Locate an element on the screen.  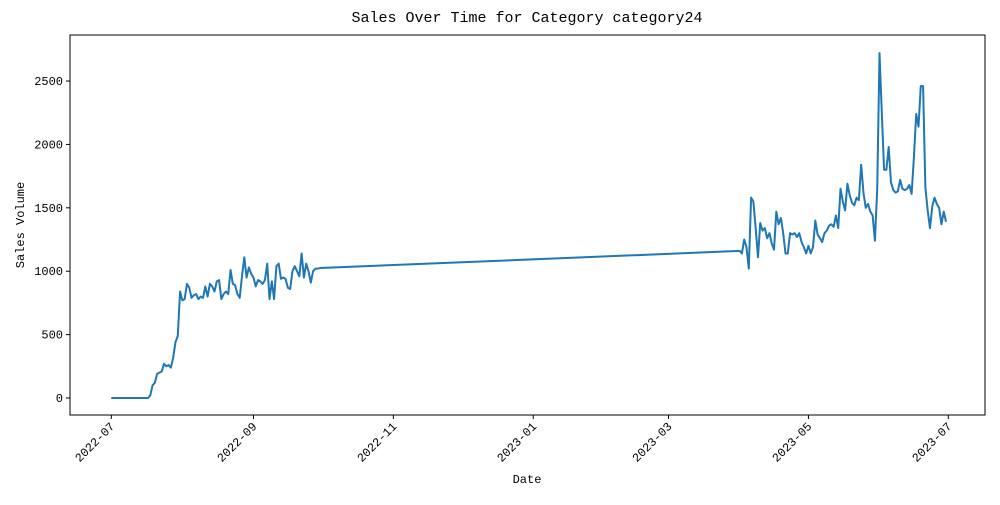
x-tick-label: 2023-07 is located at coordinates (933, 443).